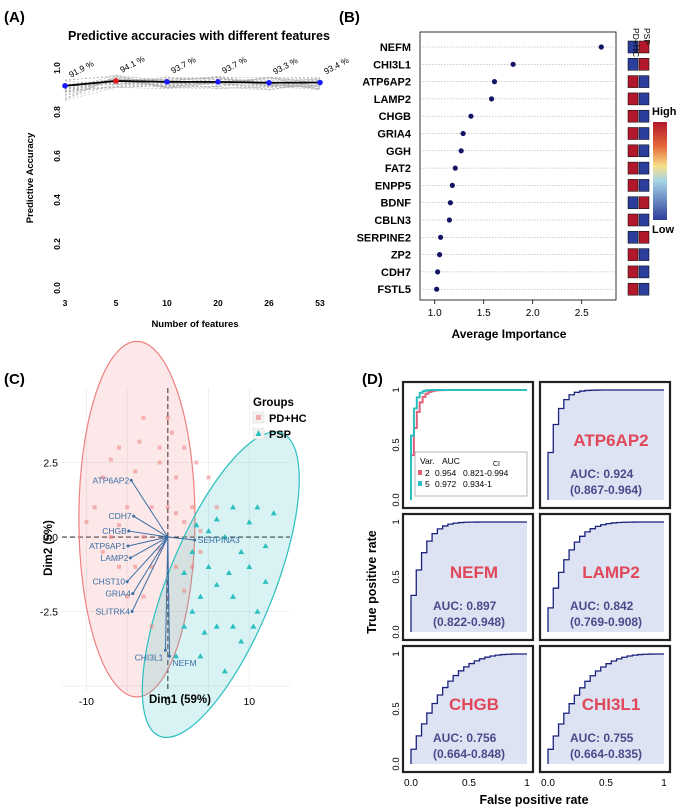 The image size is (685, 812). Describe the element at coordinates (394, 290) in the screenshot. I see `gene-label: FSTL5` at that location.